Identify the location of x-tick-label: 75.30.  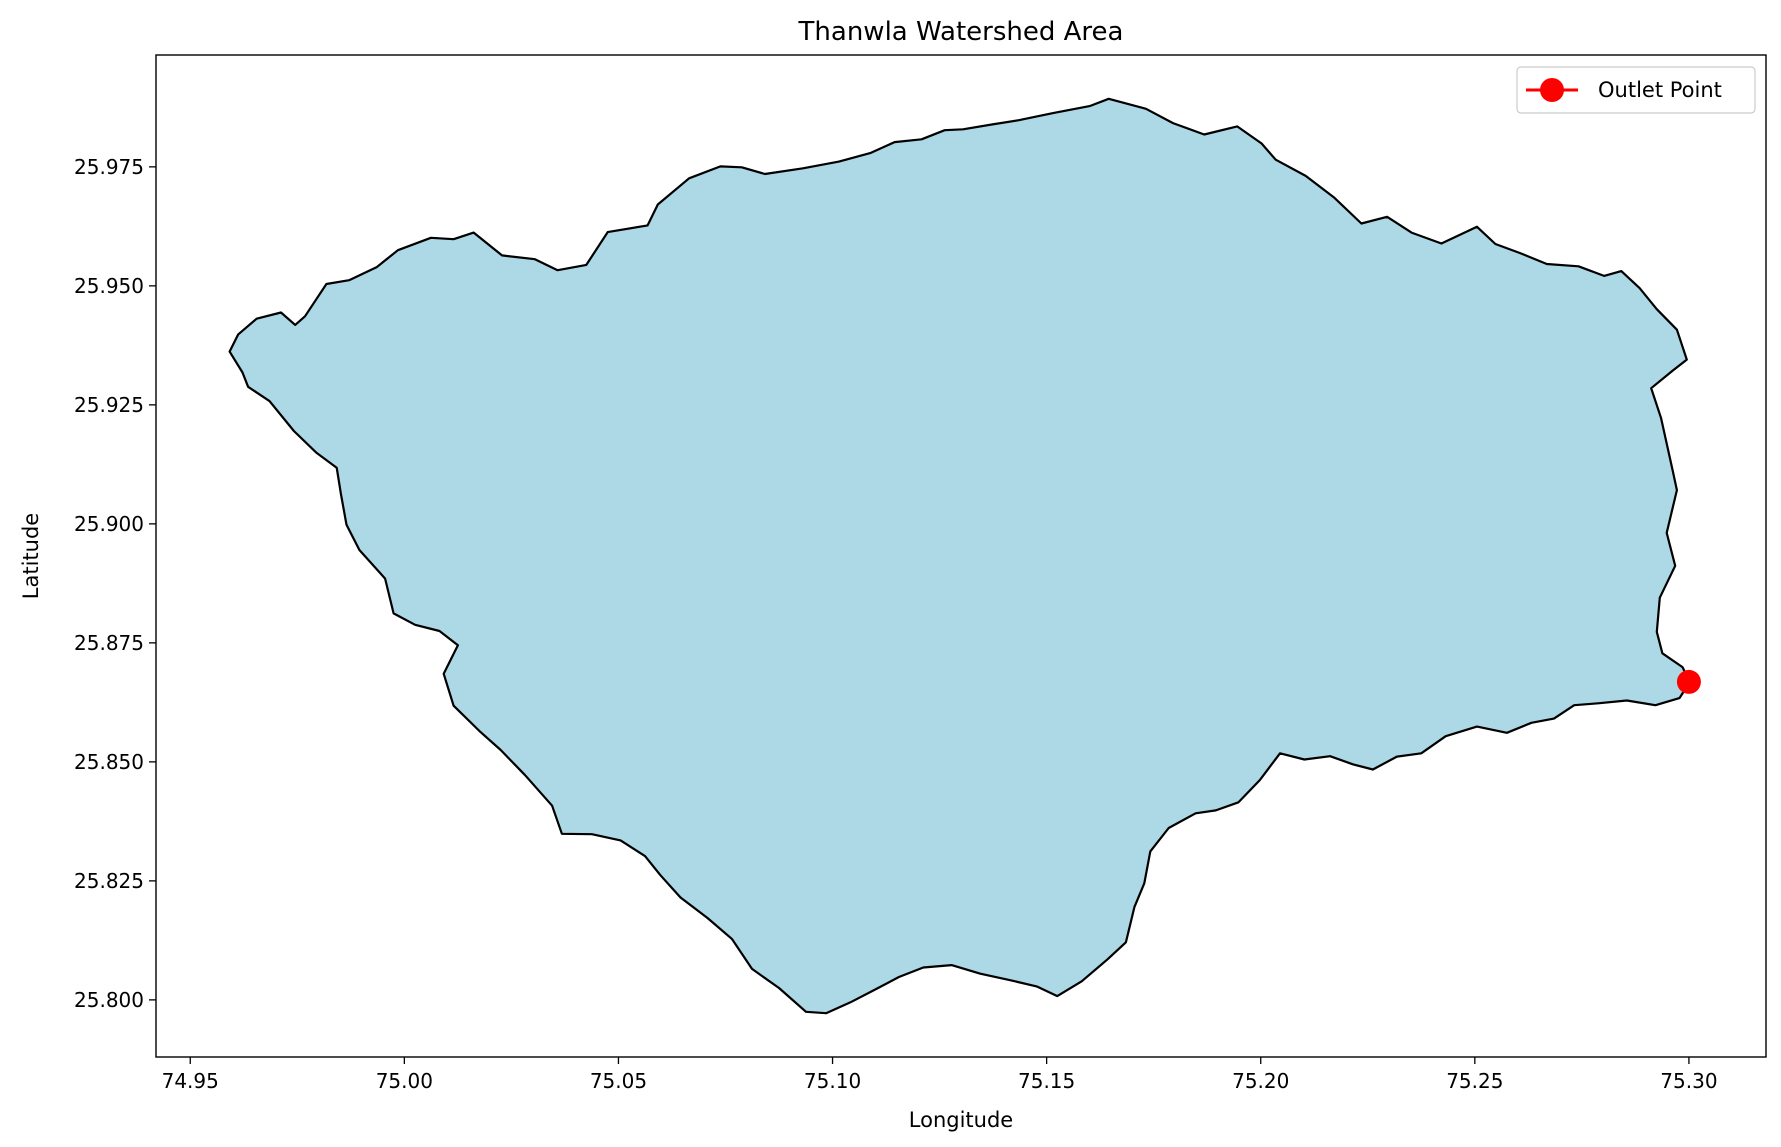
(1688, 1081).